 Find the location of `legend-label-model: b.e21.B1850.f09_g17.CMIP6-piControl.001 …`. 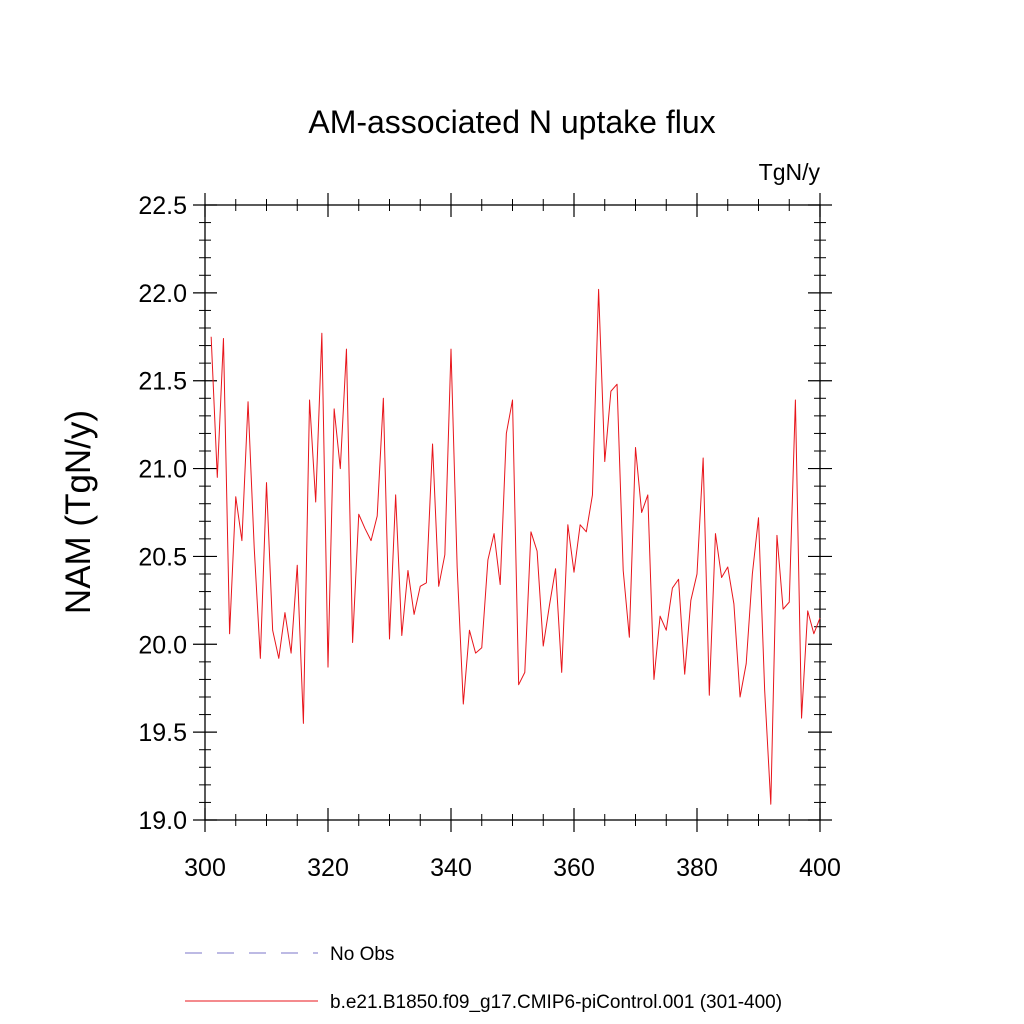

legend-label-model: b.e21.B1850.f09_g17.CMIP6-piControl.001 … is located at coordinates (556, 1002).